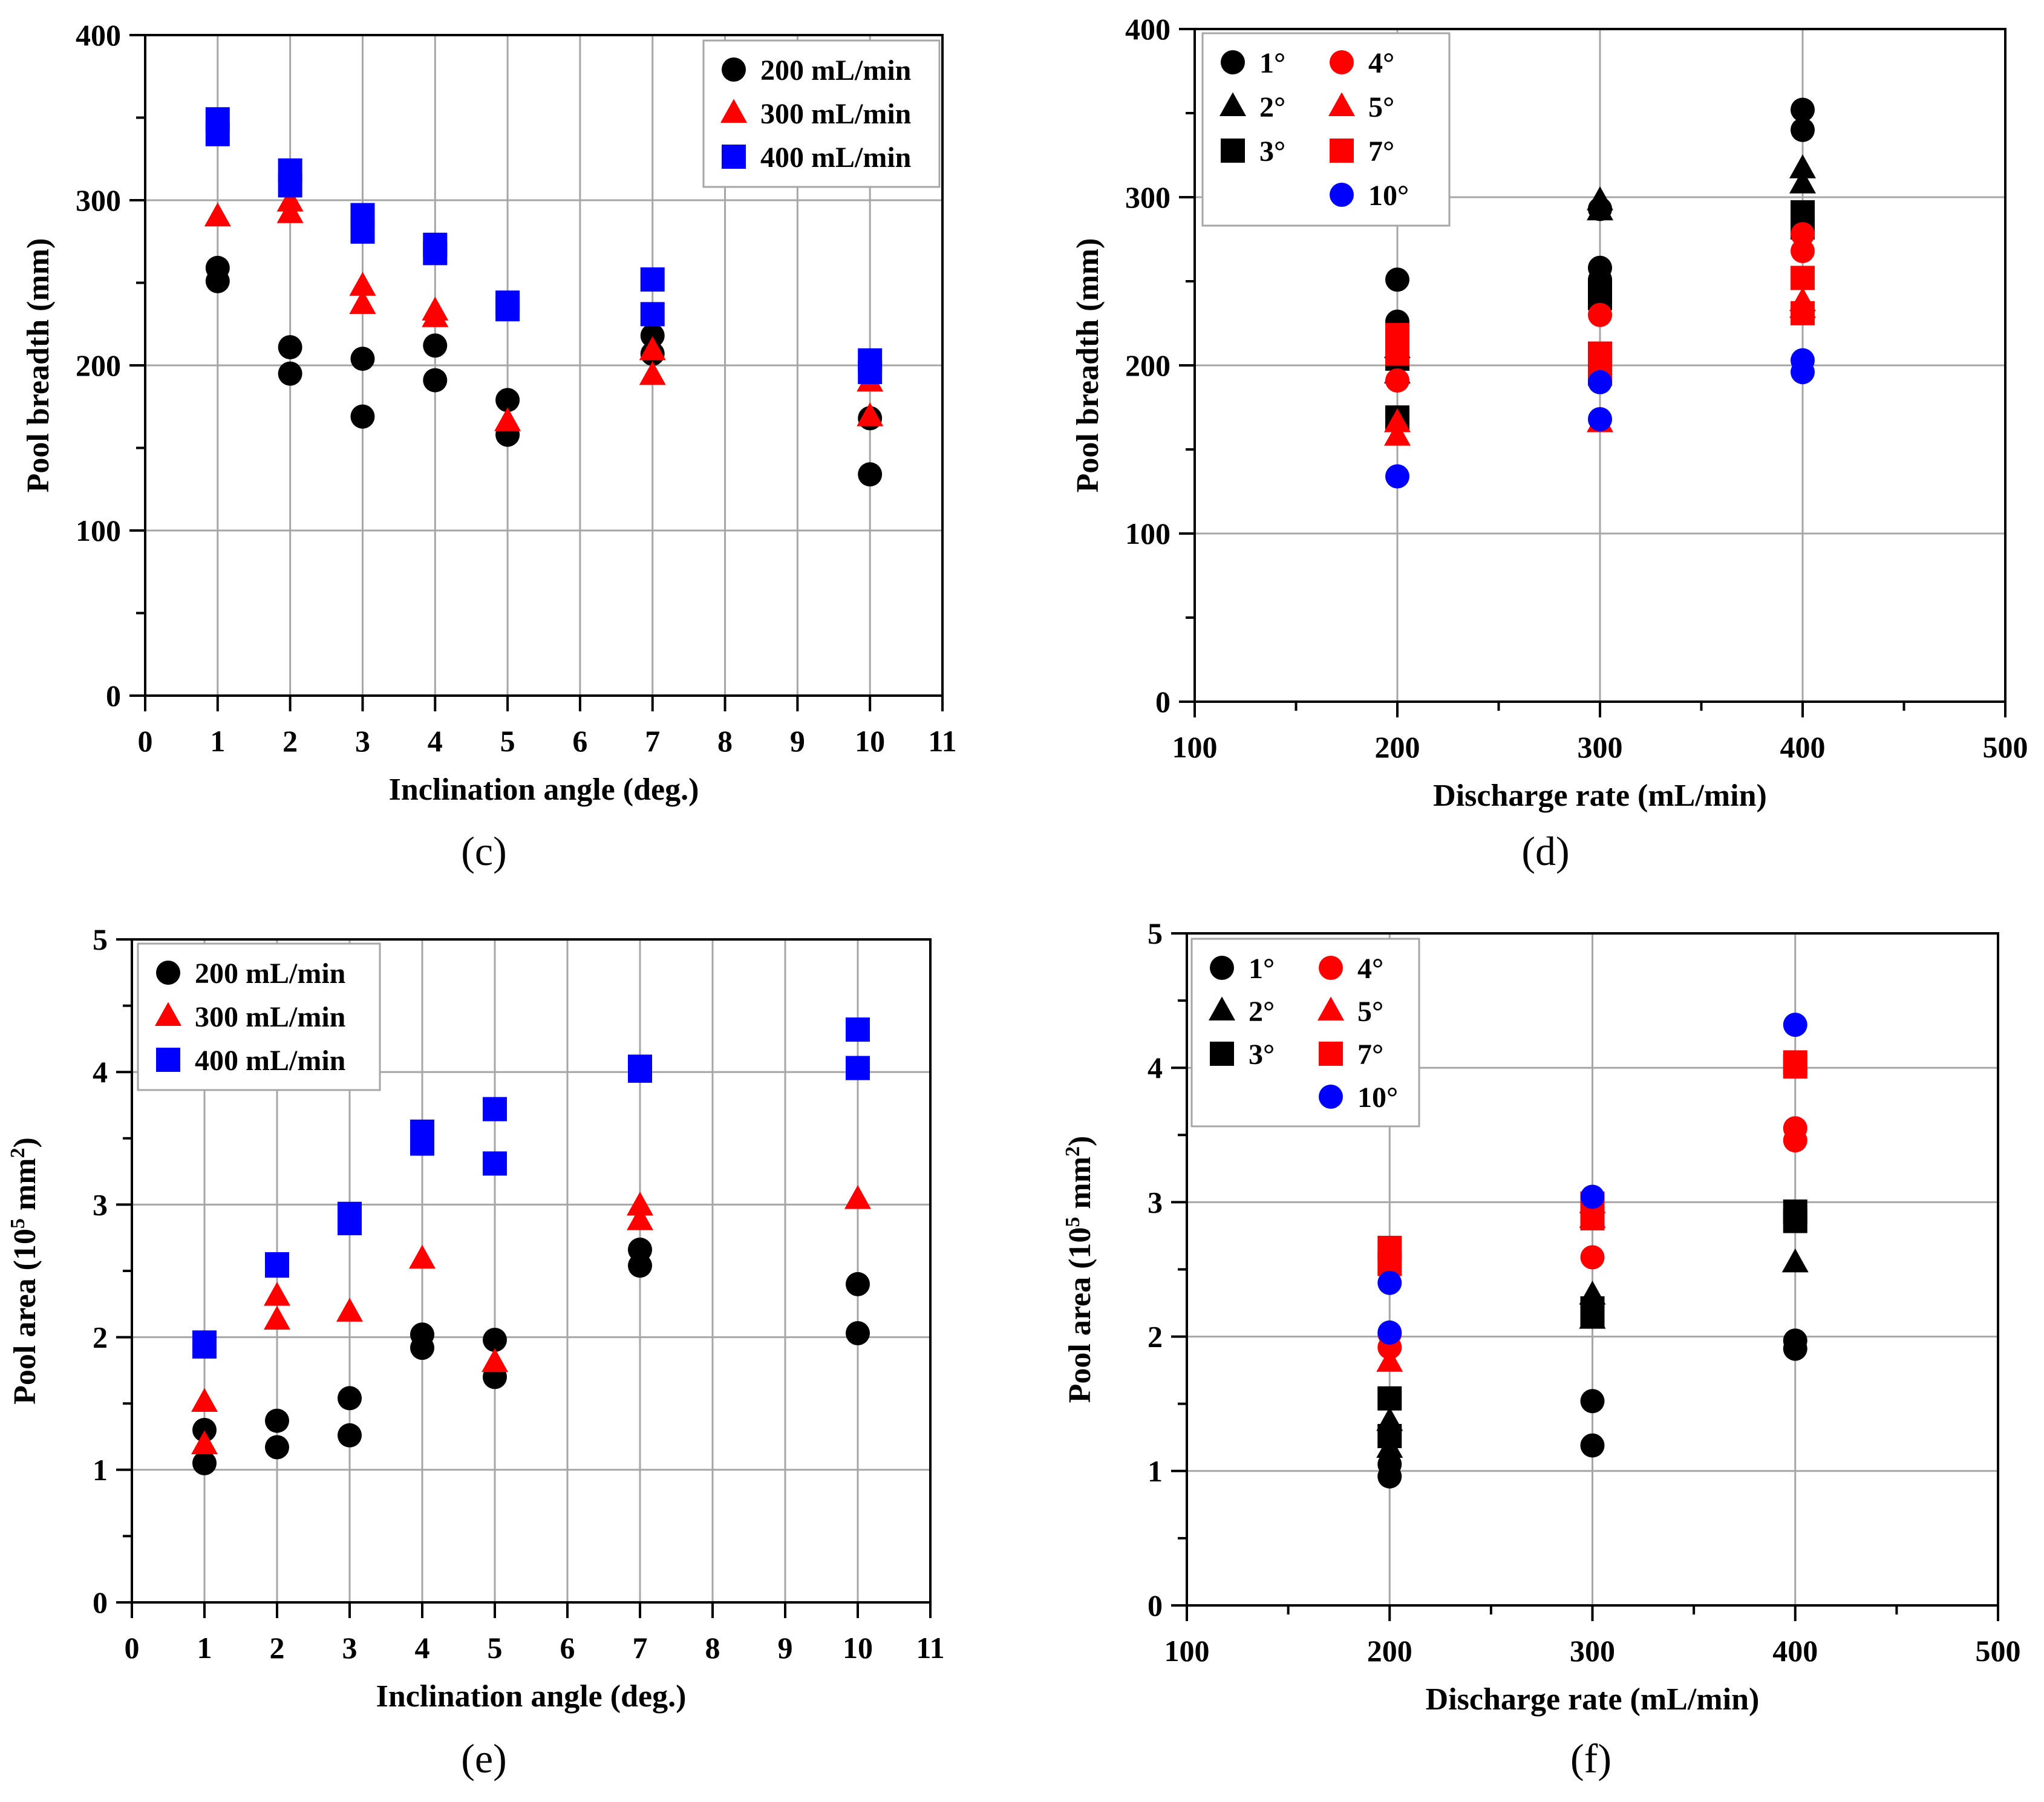 Image resolution: width=2044 pixels, height=1802 pixels. Describe the element at coordinates (25, 1188) in the screenshot. I see `y-axis-label-part: mm` at that location.